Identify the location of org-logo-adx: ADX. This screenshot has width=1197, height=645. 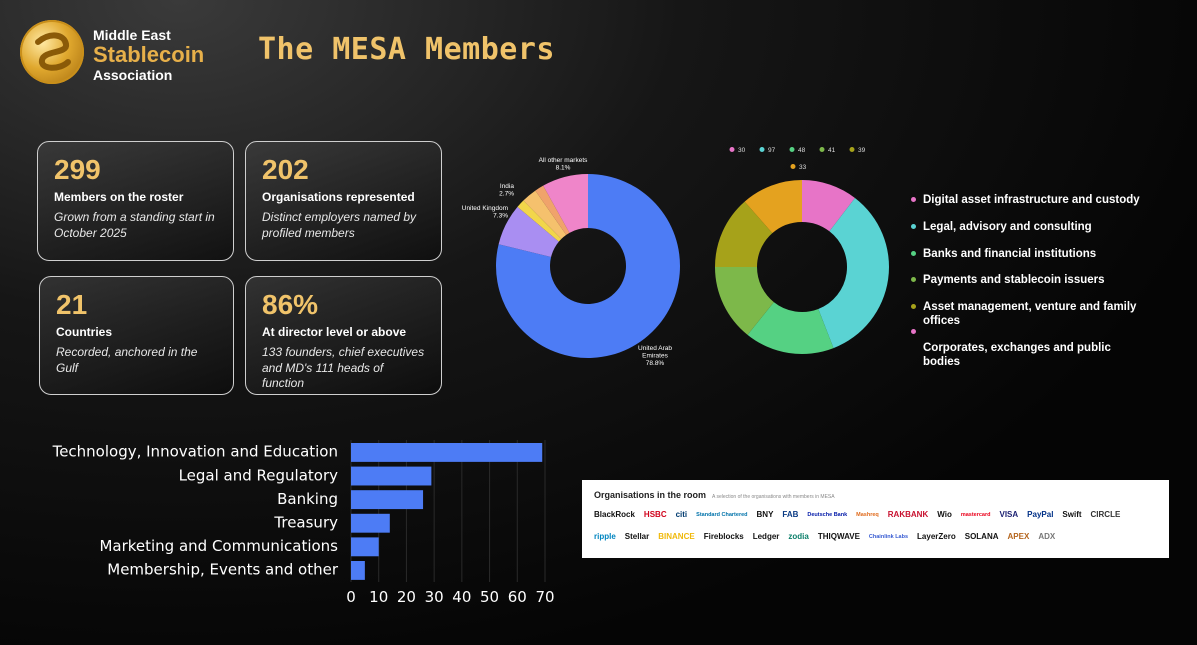
(1047, 536).